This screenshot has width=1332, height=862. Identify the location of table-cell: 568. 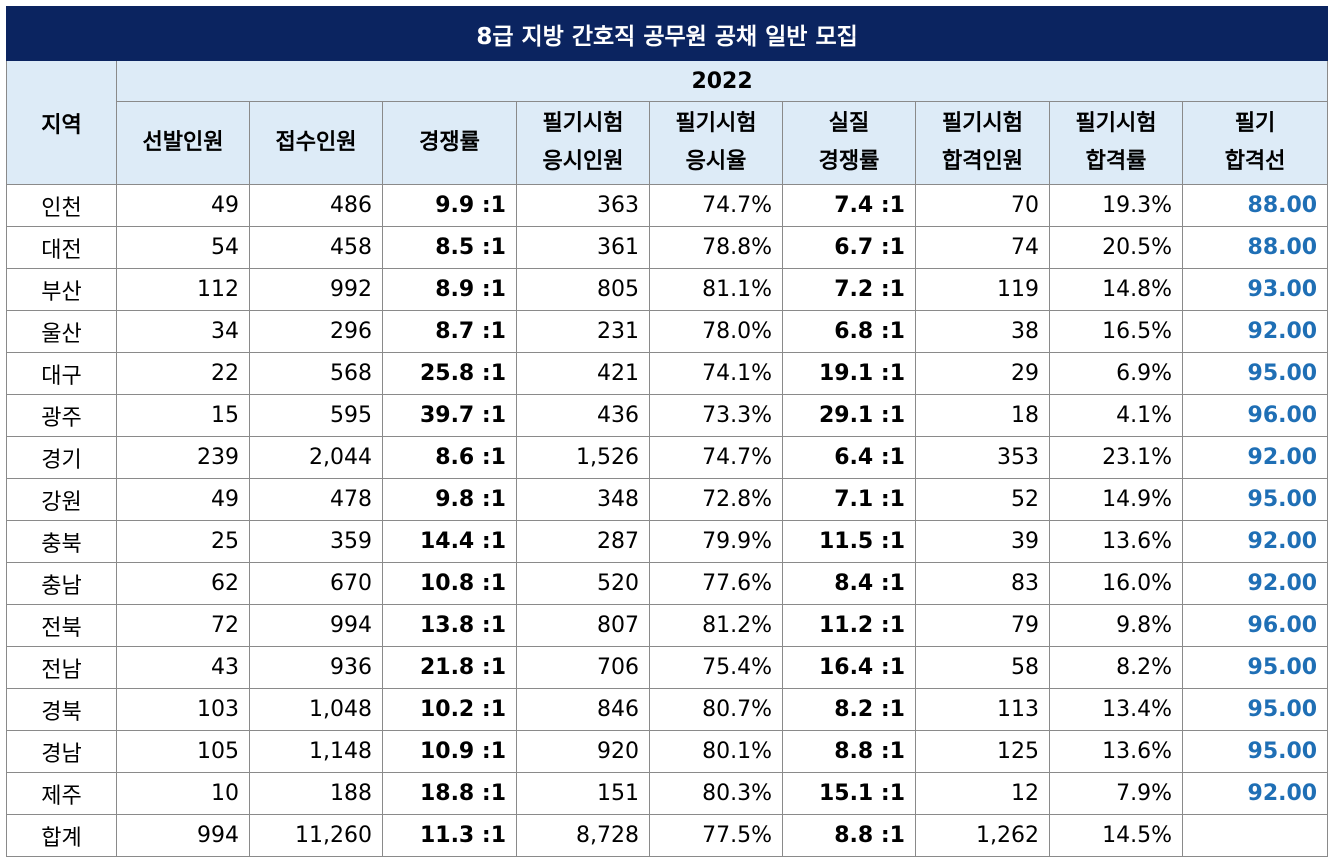
(316, 373).